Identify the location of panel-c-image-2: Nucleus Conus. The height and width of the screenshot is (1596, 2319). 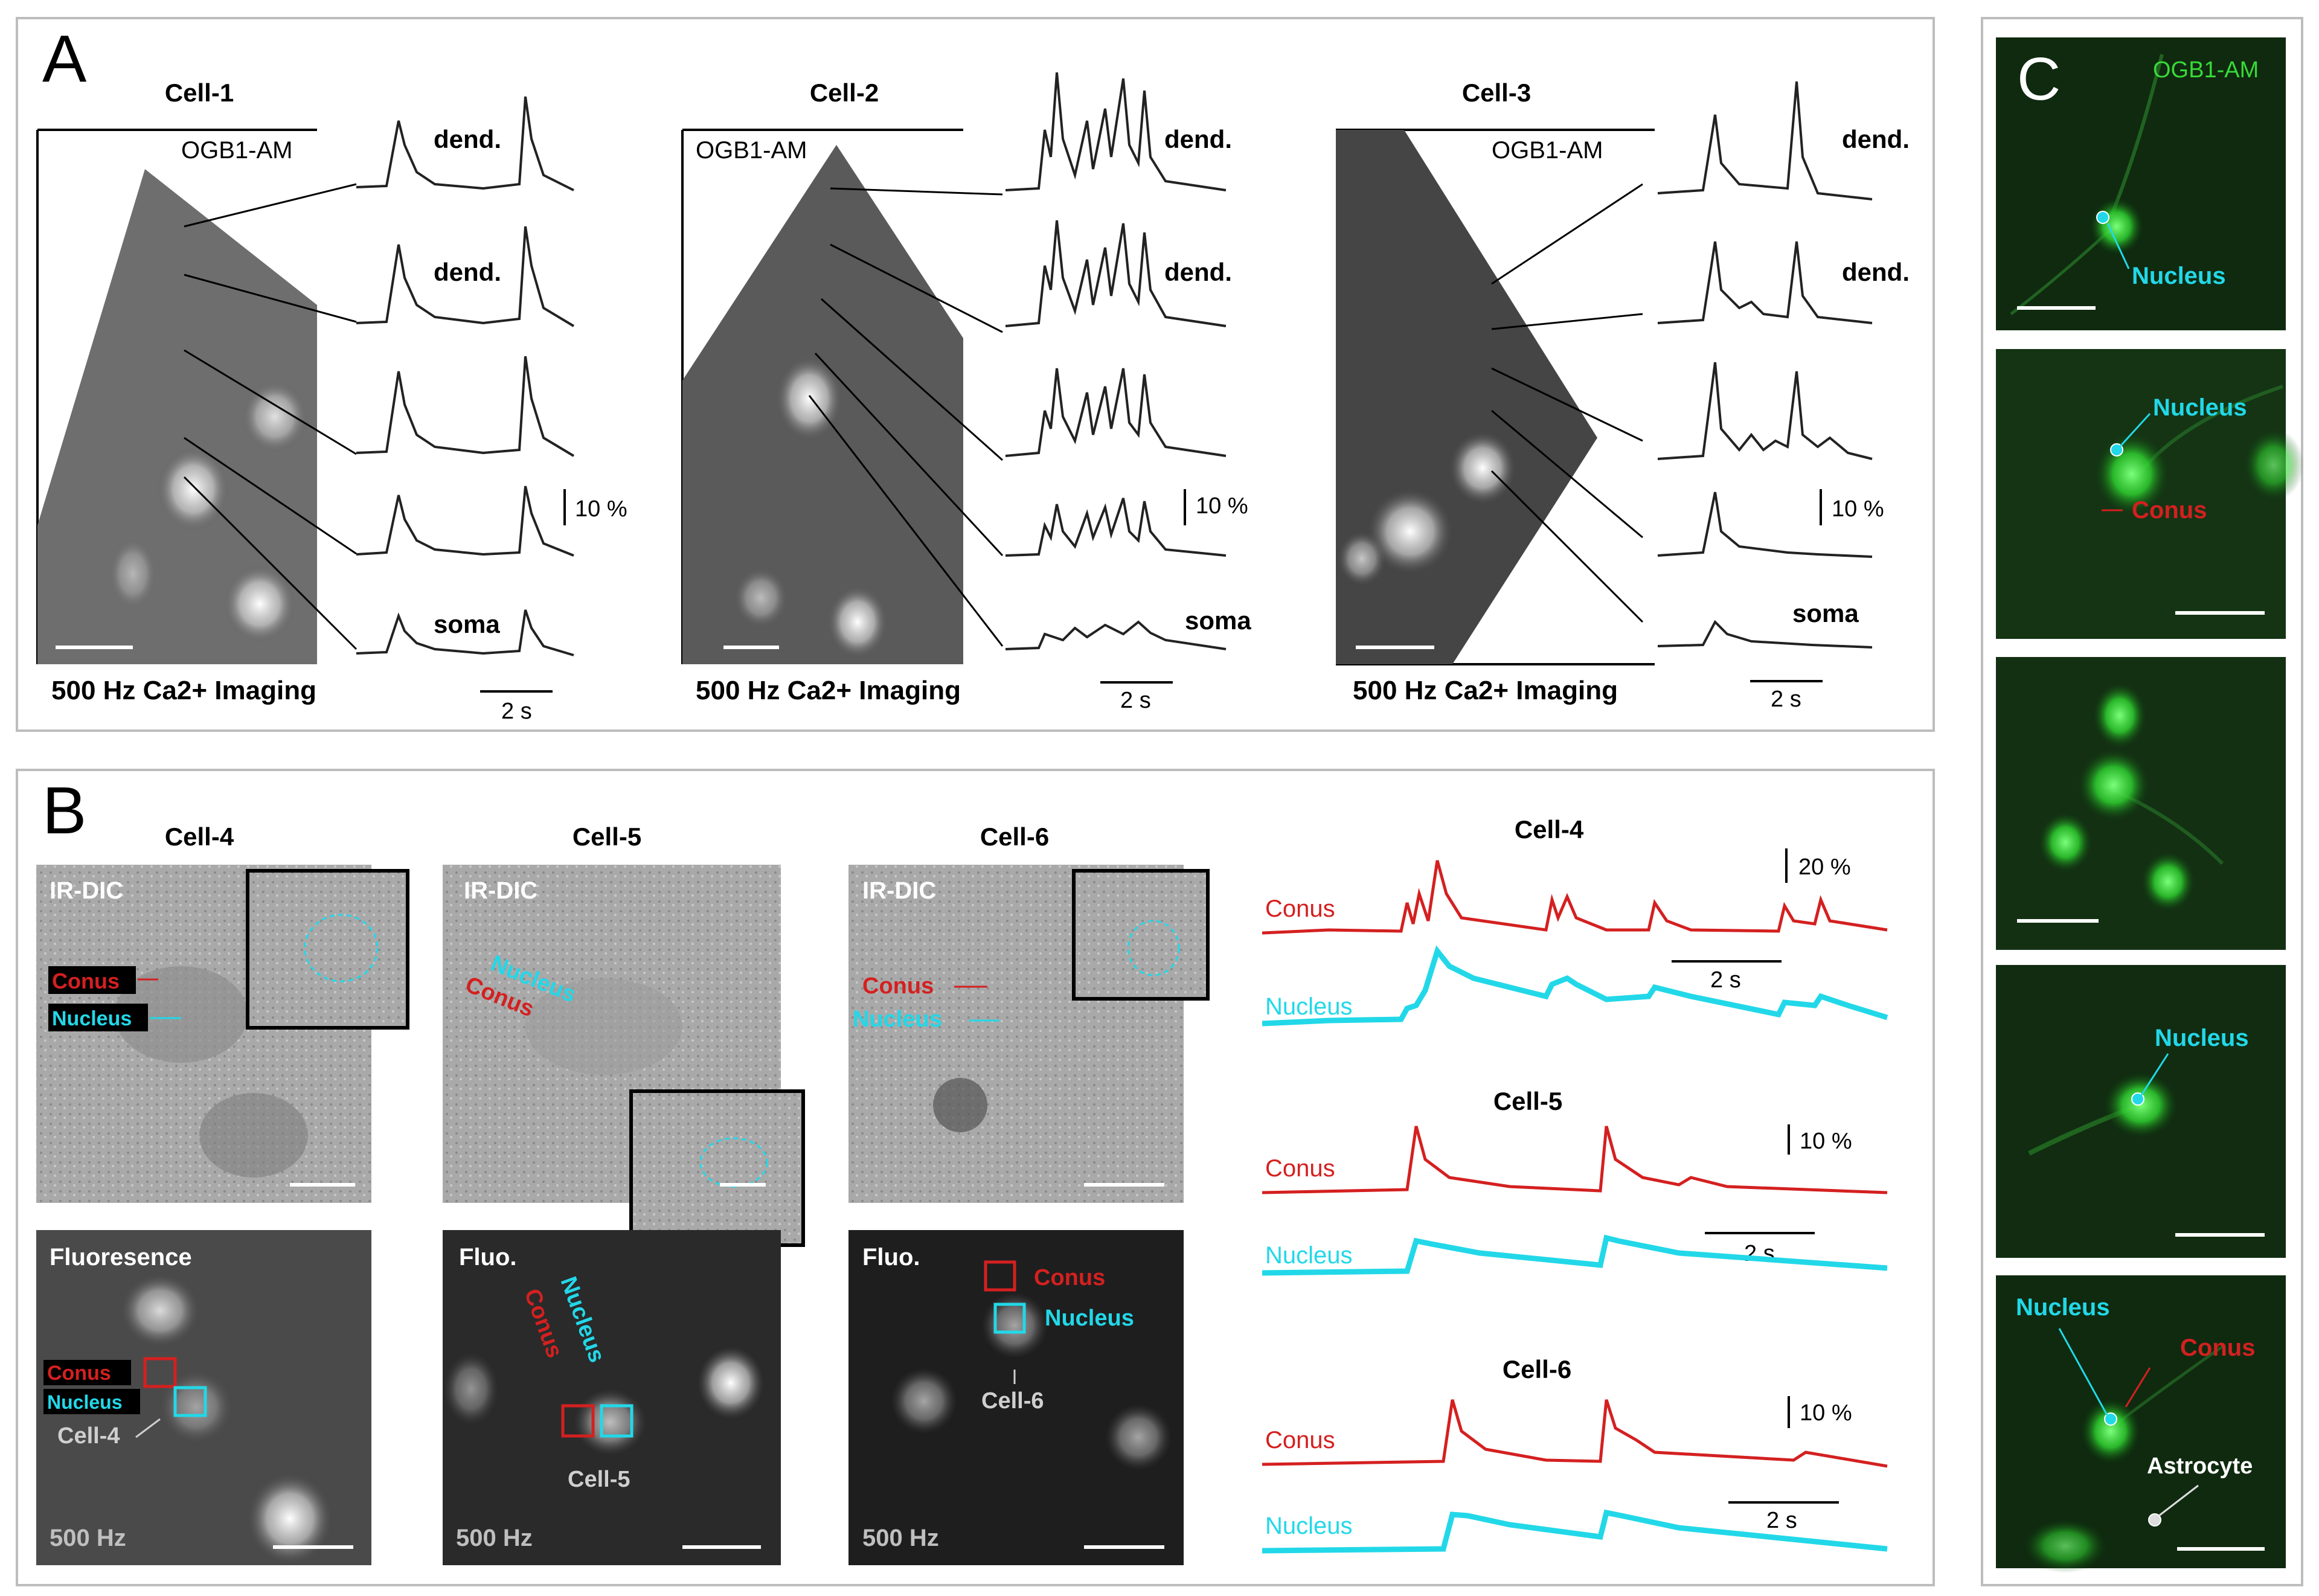
(2150, 494).